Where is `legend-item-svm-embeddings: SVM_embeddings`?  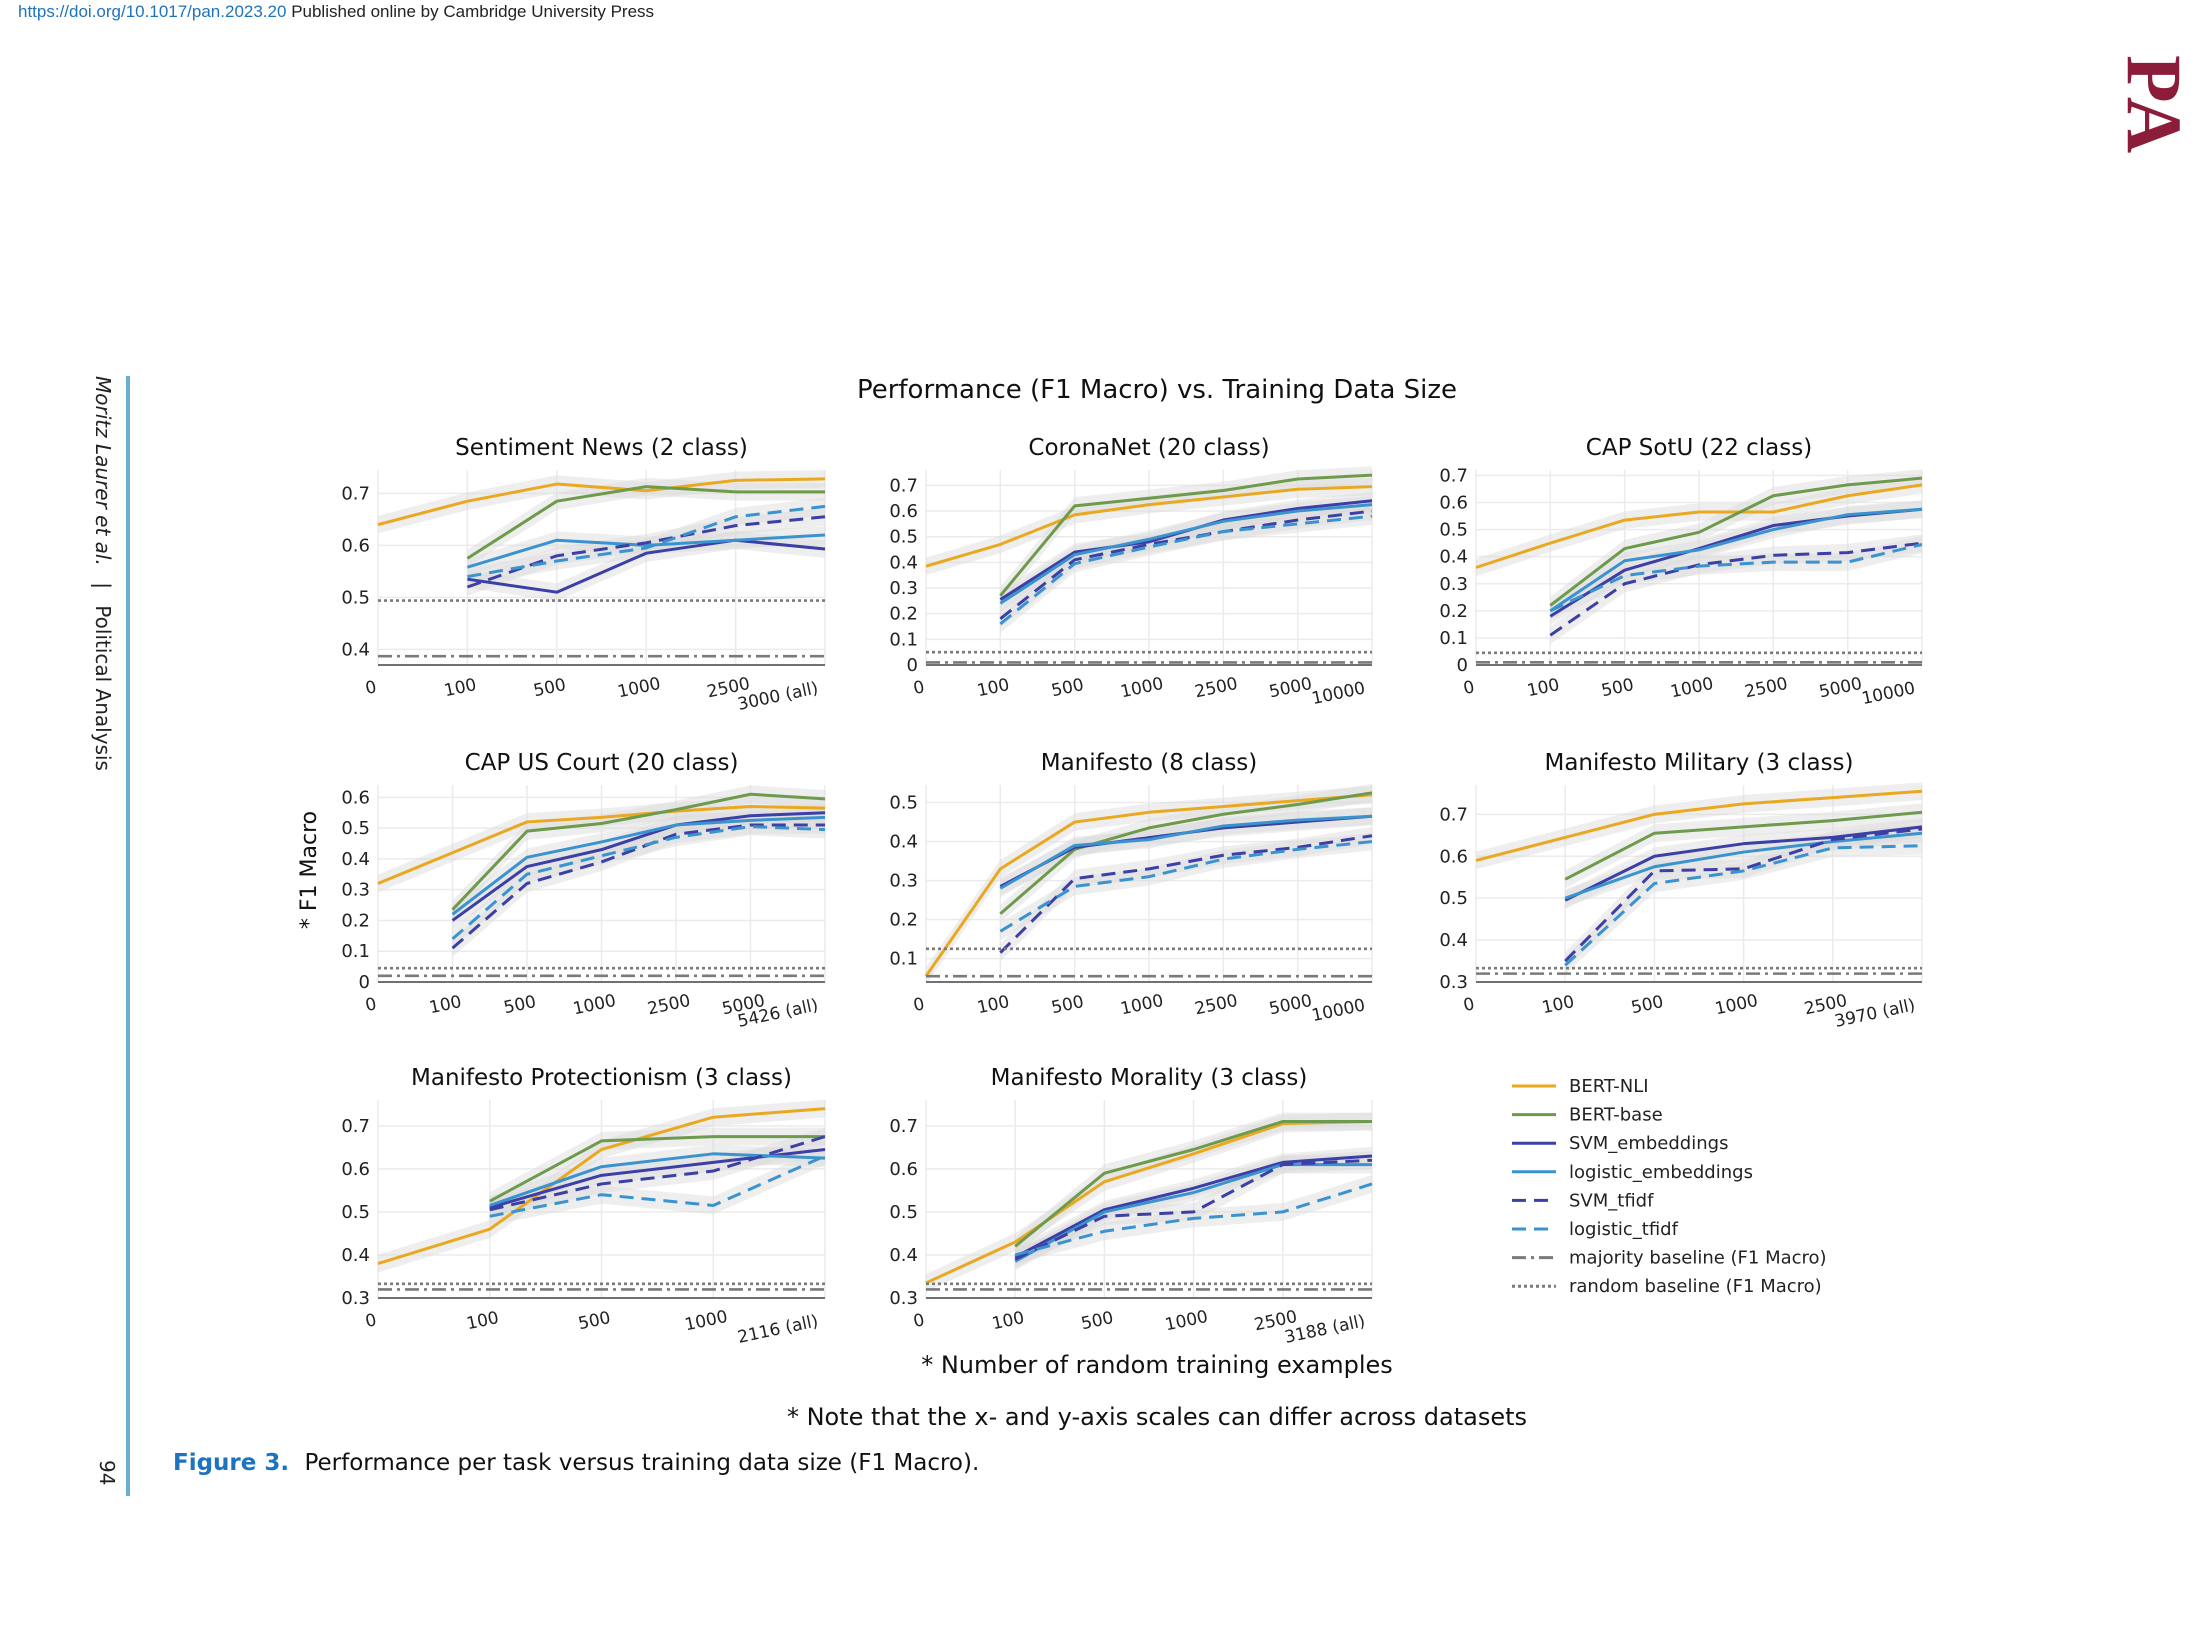 legend-item-svm-embeddings: SVM_embeddings is located at coordinates (1620, 1143).